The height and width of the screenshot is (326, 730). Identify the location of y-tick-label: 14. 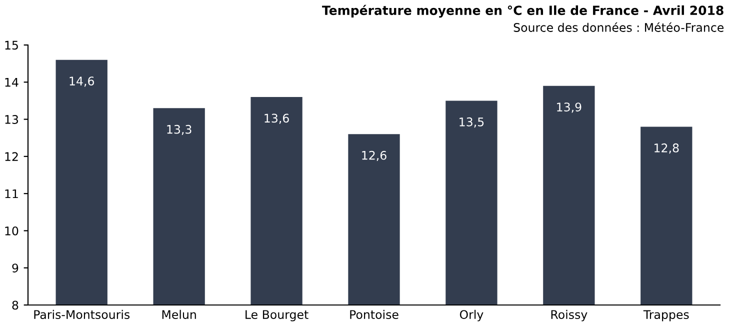
(11, 82).